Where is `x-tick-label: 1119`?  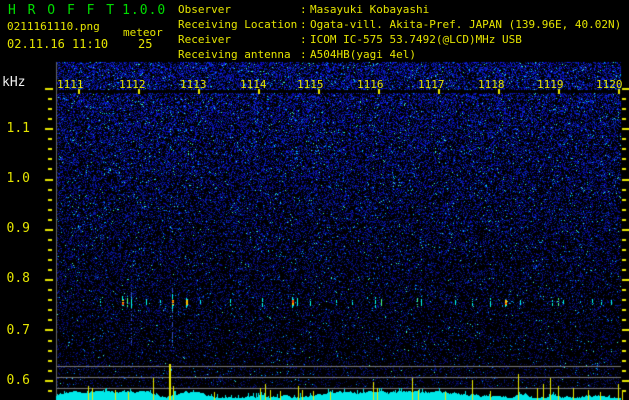 x-tick-label: 1119 is located at coordinates (550, 84).